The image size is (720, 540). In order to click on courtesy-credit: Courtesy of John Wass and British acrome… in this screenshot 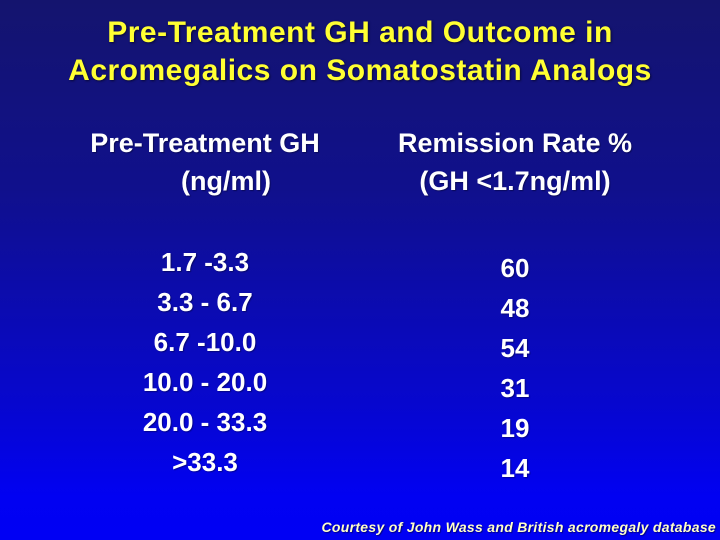, I will do `click(518, 527)`.